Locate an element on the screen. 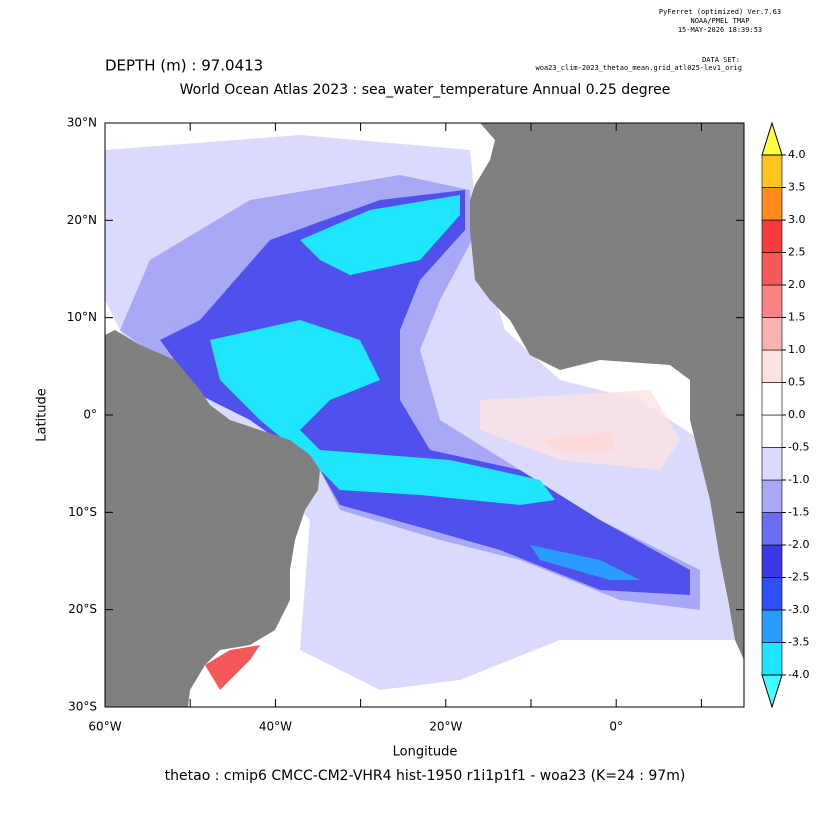 The width and height of the screenshot is (832, 832). colorbar-label: -3.0 is located at coordinates (798, 609).